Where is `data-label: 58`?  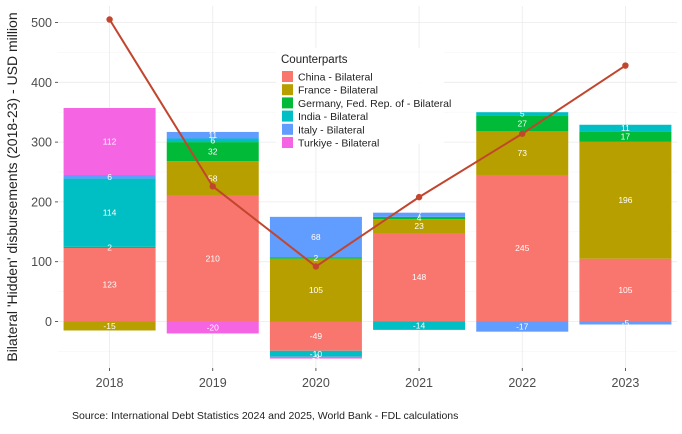
data-label: 58 is located at coordinates (213, 179).